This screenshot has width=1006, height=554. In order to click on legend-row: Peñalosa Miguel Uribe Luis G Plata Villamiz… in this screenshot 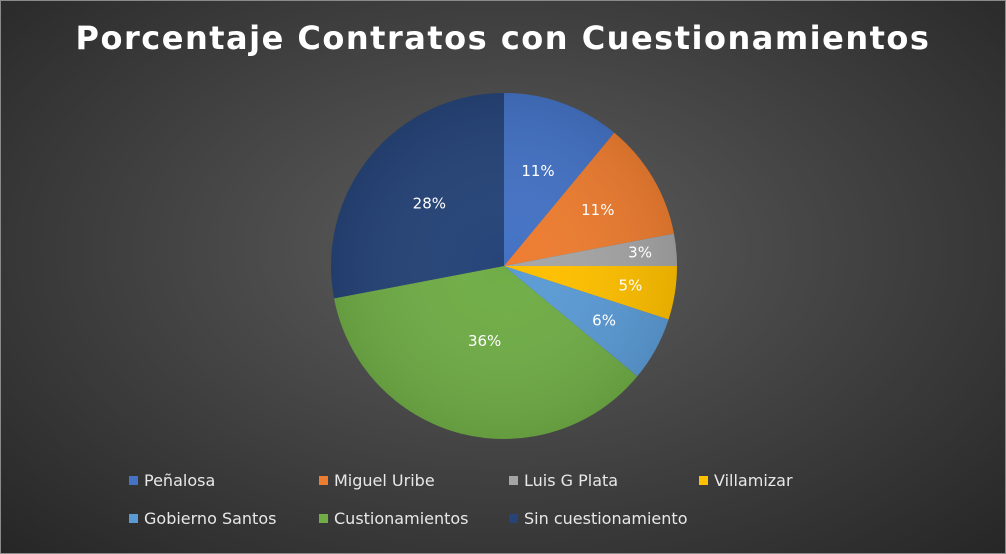, I will do `click(509, 490)`.